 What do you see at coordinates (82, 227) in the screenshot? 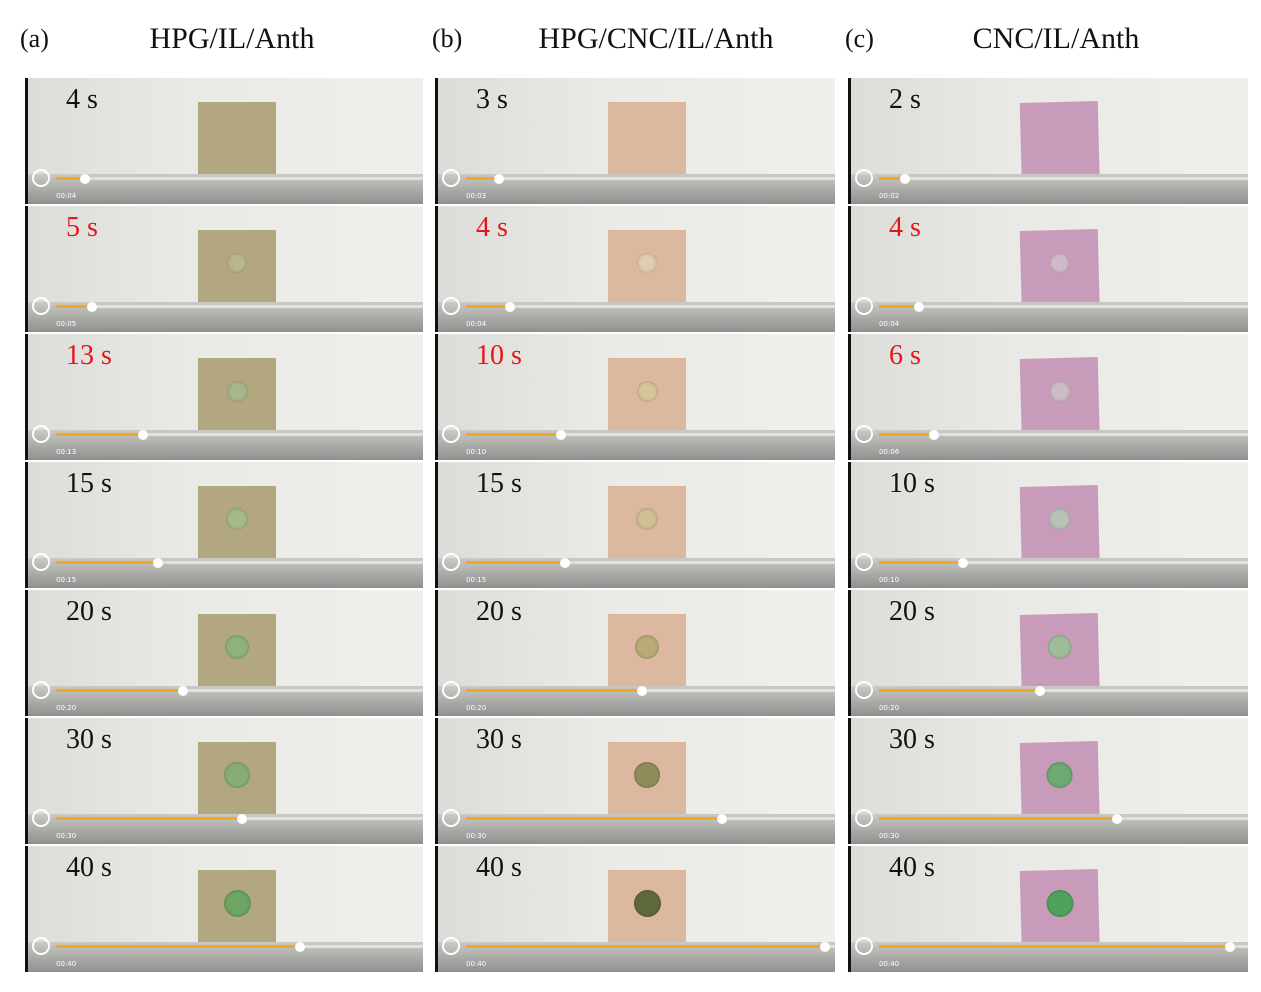
I see `time-label: 5 s` at bounding box center [82, 227].